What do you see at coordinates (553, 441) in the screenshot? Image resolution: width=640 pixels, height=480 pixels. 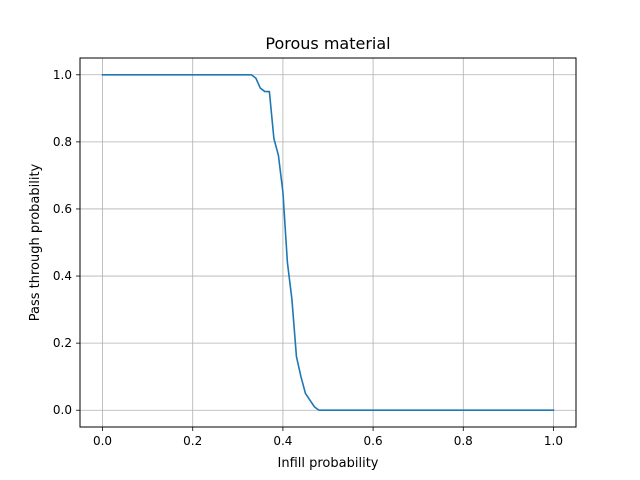 I see `x-tick-label: 1.0` at bounding box center [553, 441].